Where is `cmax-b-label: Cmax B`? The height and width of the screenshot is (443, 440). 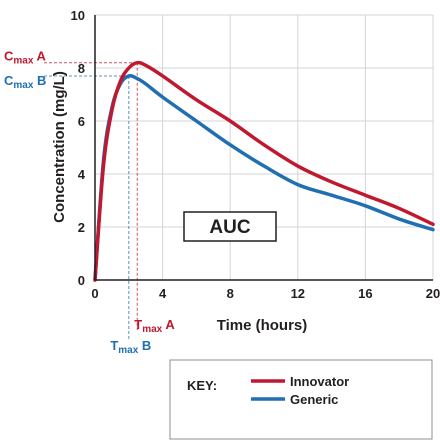
cmax-b-label: Cmax B is located at coordinates (25, 82).